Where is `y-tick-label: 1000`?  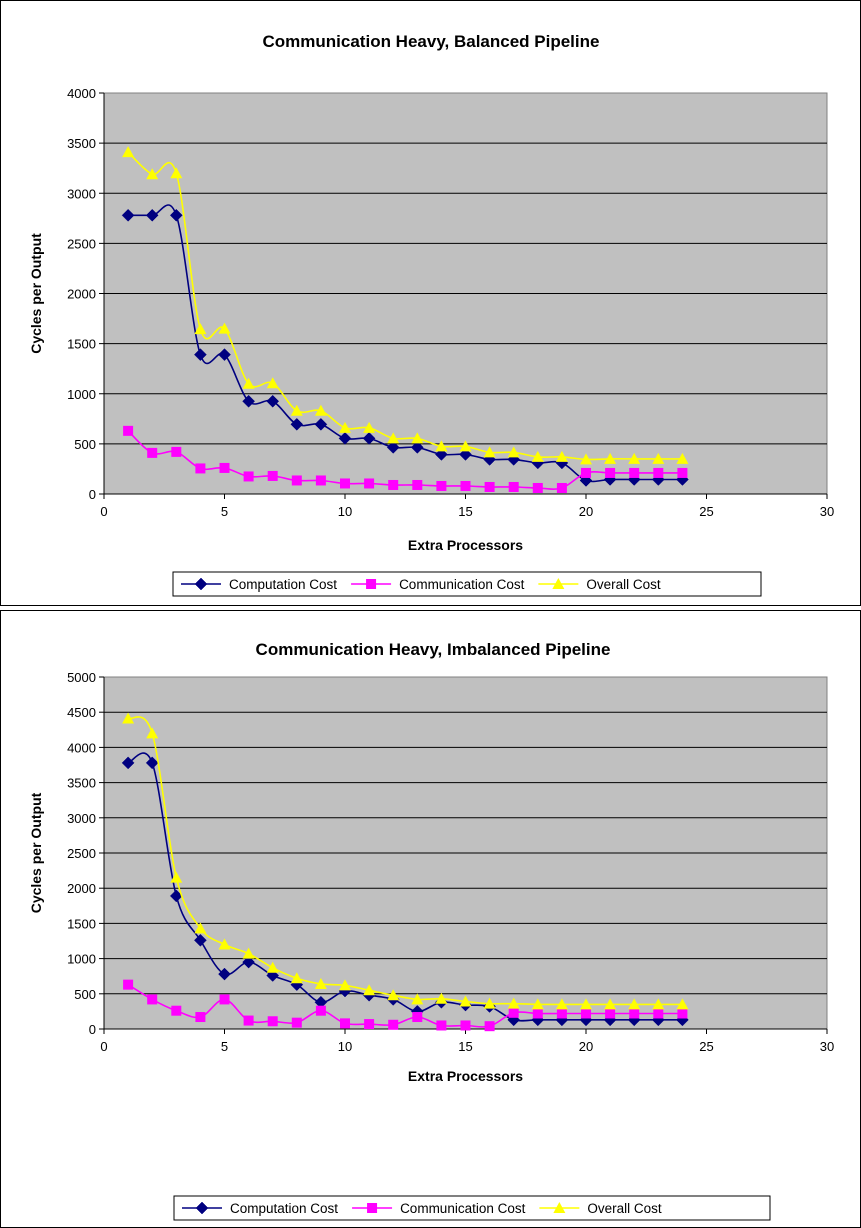
y-tick-label: 1000 is located at coordinates (81, 394).